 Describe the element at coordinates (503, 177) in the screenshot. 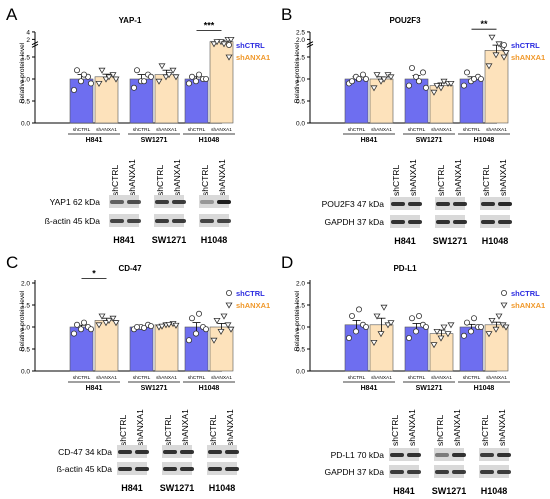

I see `blot-lane-label: shANXA1` at that location.